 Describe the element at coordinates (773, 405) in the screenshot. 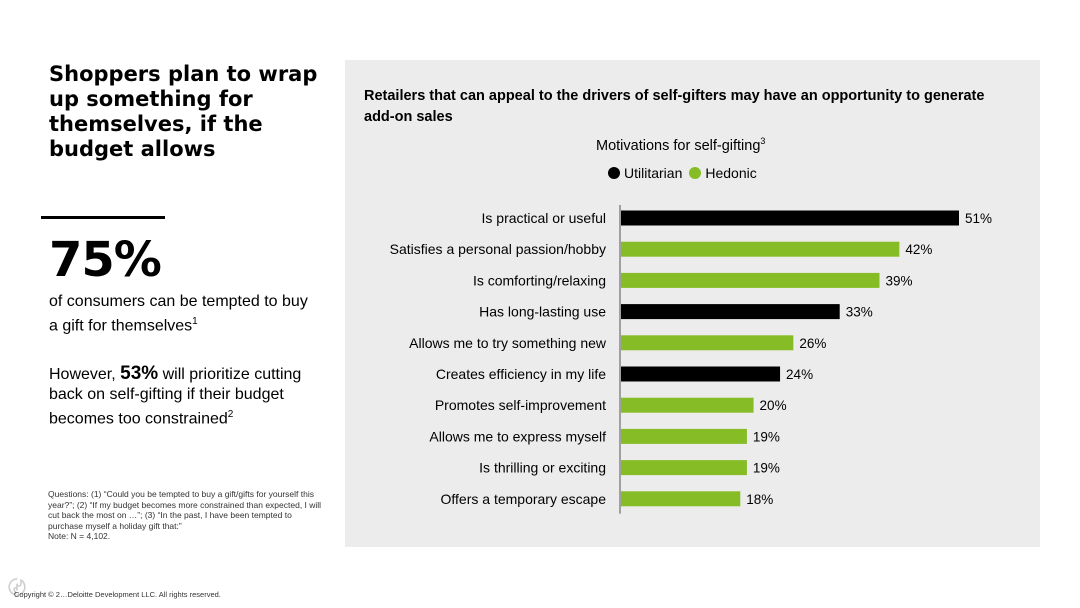

I see `value-label: 20%` at that location.